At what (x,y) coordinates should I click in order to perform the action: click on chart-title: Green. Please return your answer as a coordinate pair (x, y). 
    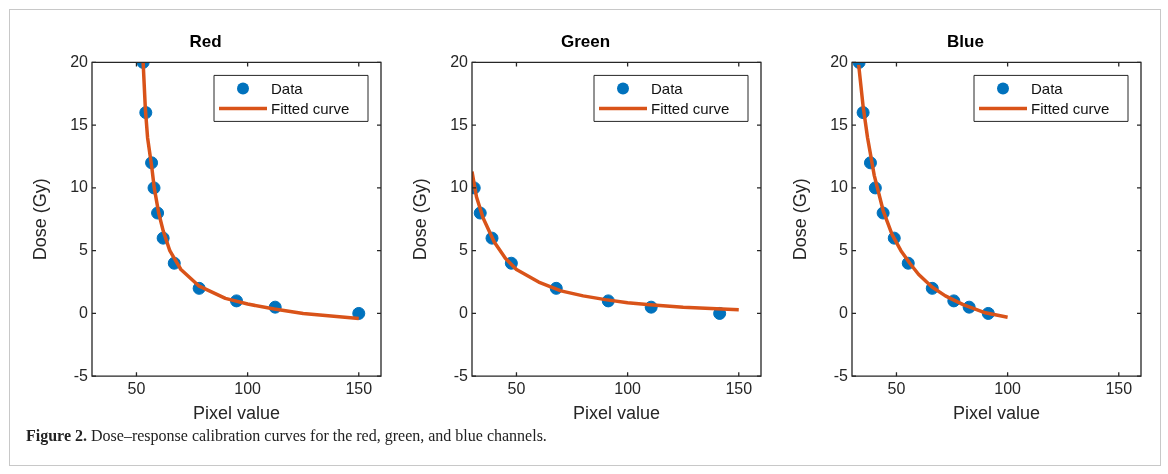
    Looking at the image, I should click on (585, 41).